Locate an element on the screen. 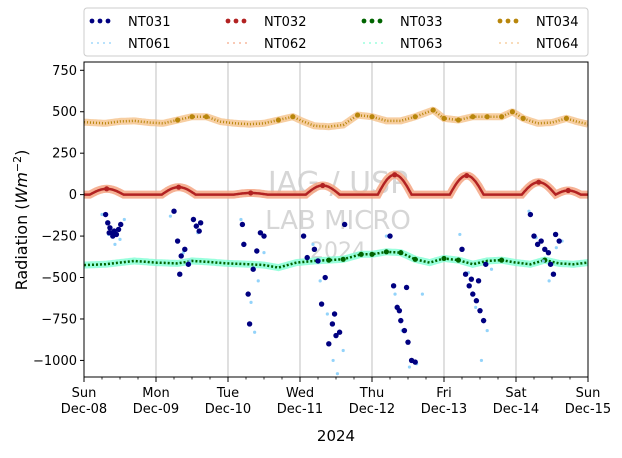 The image size is (622, 458). legend-label: NT032 is located at coordinates (285, 22).